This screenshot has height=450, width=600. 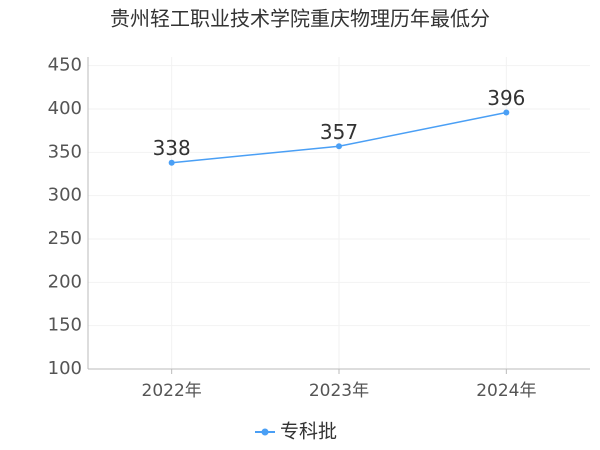 What do you see at coordinates (506, 98) in the screenshot?
I see `data-label: 396` at bounding box center [506, 98].